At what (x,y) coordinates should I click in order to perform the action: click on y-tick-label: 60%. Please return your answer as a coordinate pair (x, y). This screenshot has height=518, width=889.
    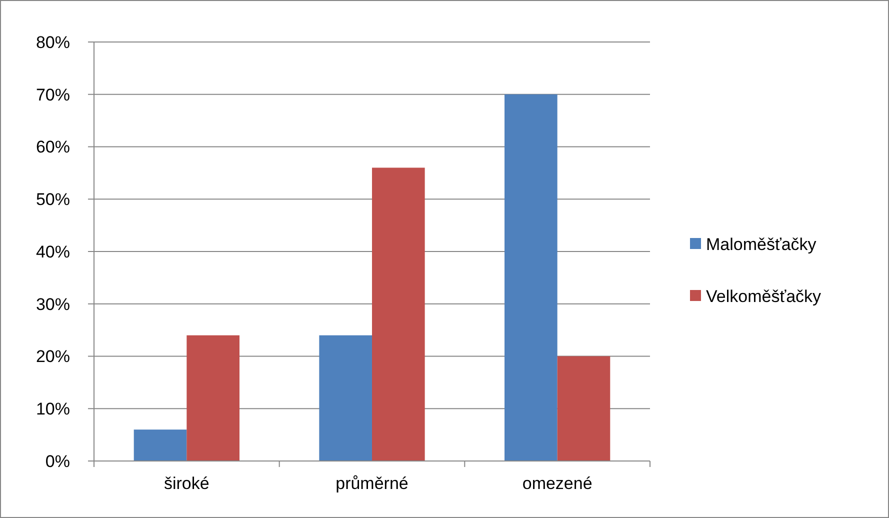
    Looking at the image, I should click on (53, 147).